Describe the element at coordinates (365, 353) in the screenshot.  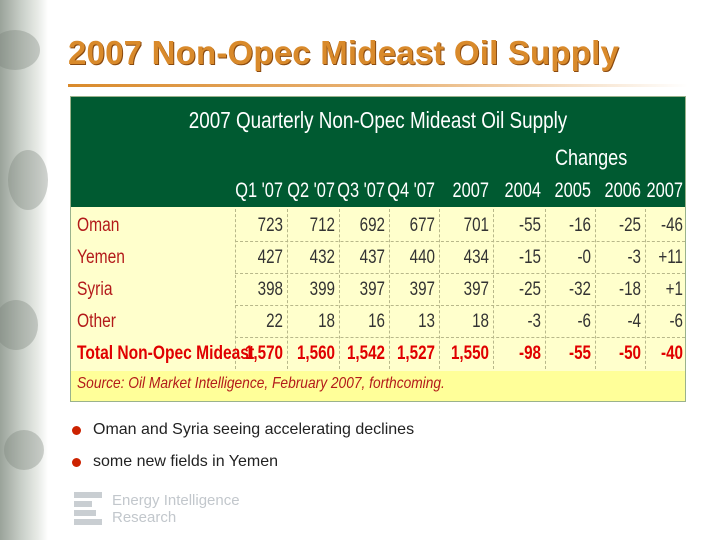
I see `table-cell: 1,542` at that location.